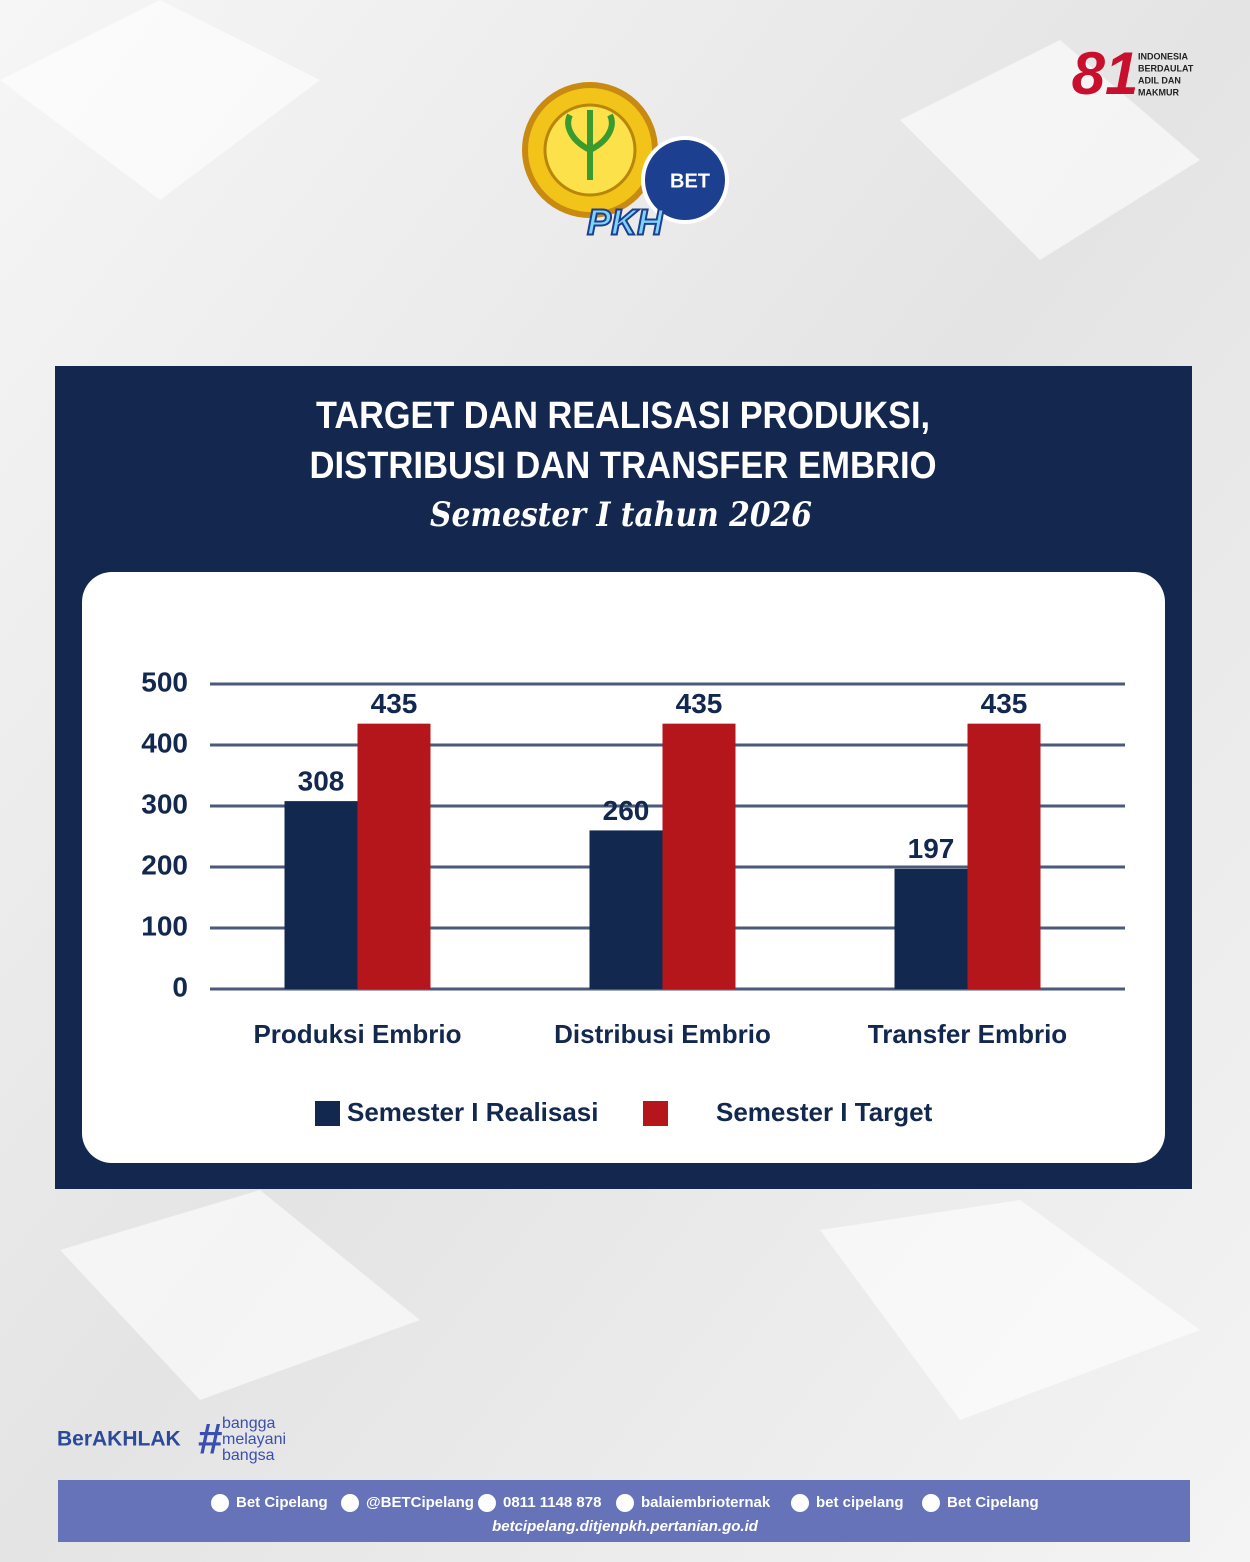 This screenshot has height=1562, width=1250. Describe the element at coordinates (420, 1502) in the screenshot. I see `social-handle: @BETCipelang` at that location.